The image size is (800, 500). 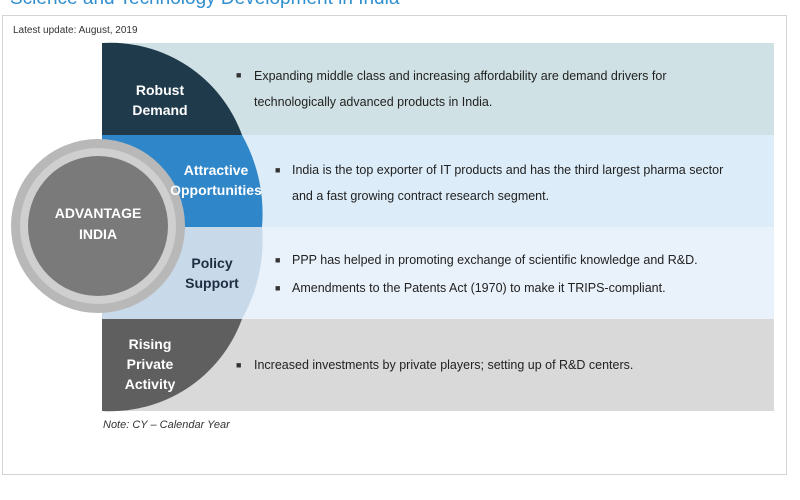 I want to click on policy-support-label-line2: Support, so click(x=212, y=283).